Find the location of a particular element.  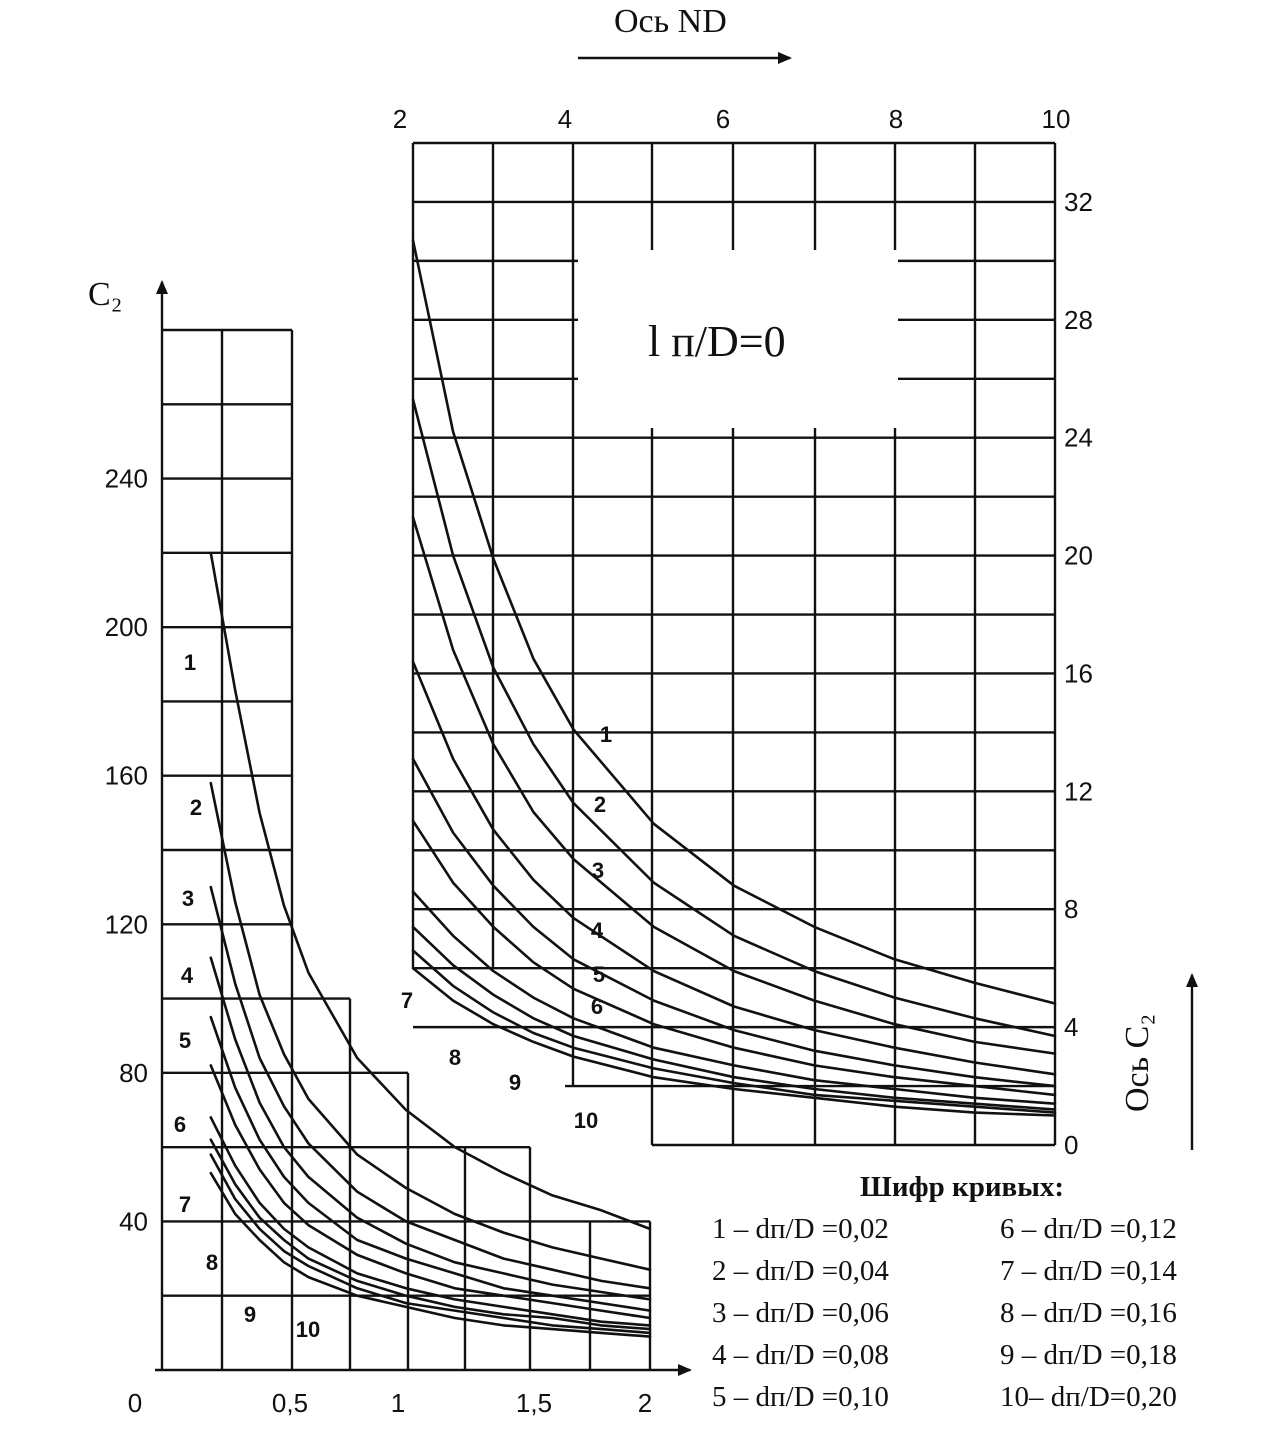

y-tick-label: 32 is located at coordinates (1078, 202).